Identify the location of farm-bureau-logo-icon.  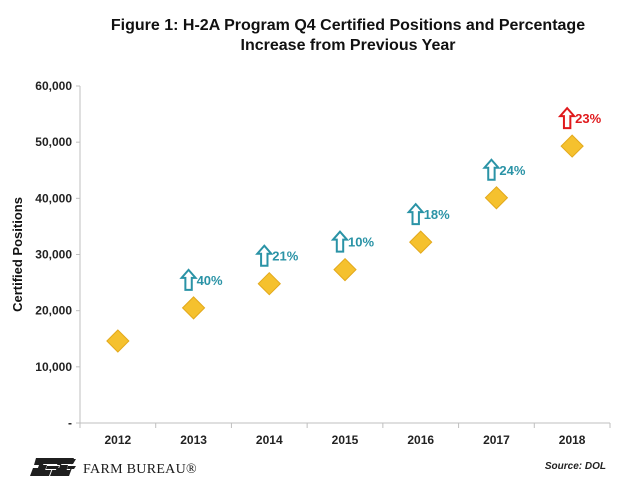
(53, 467).